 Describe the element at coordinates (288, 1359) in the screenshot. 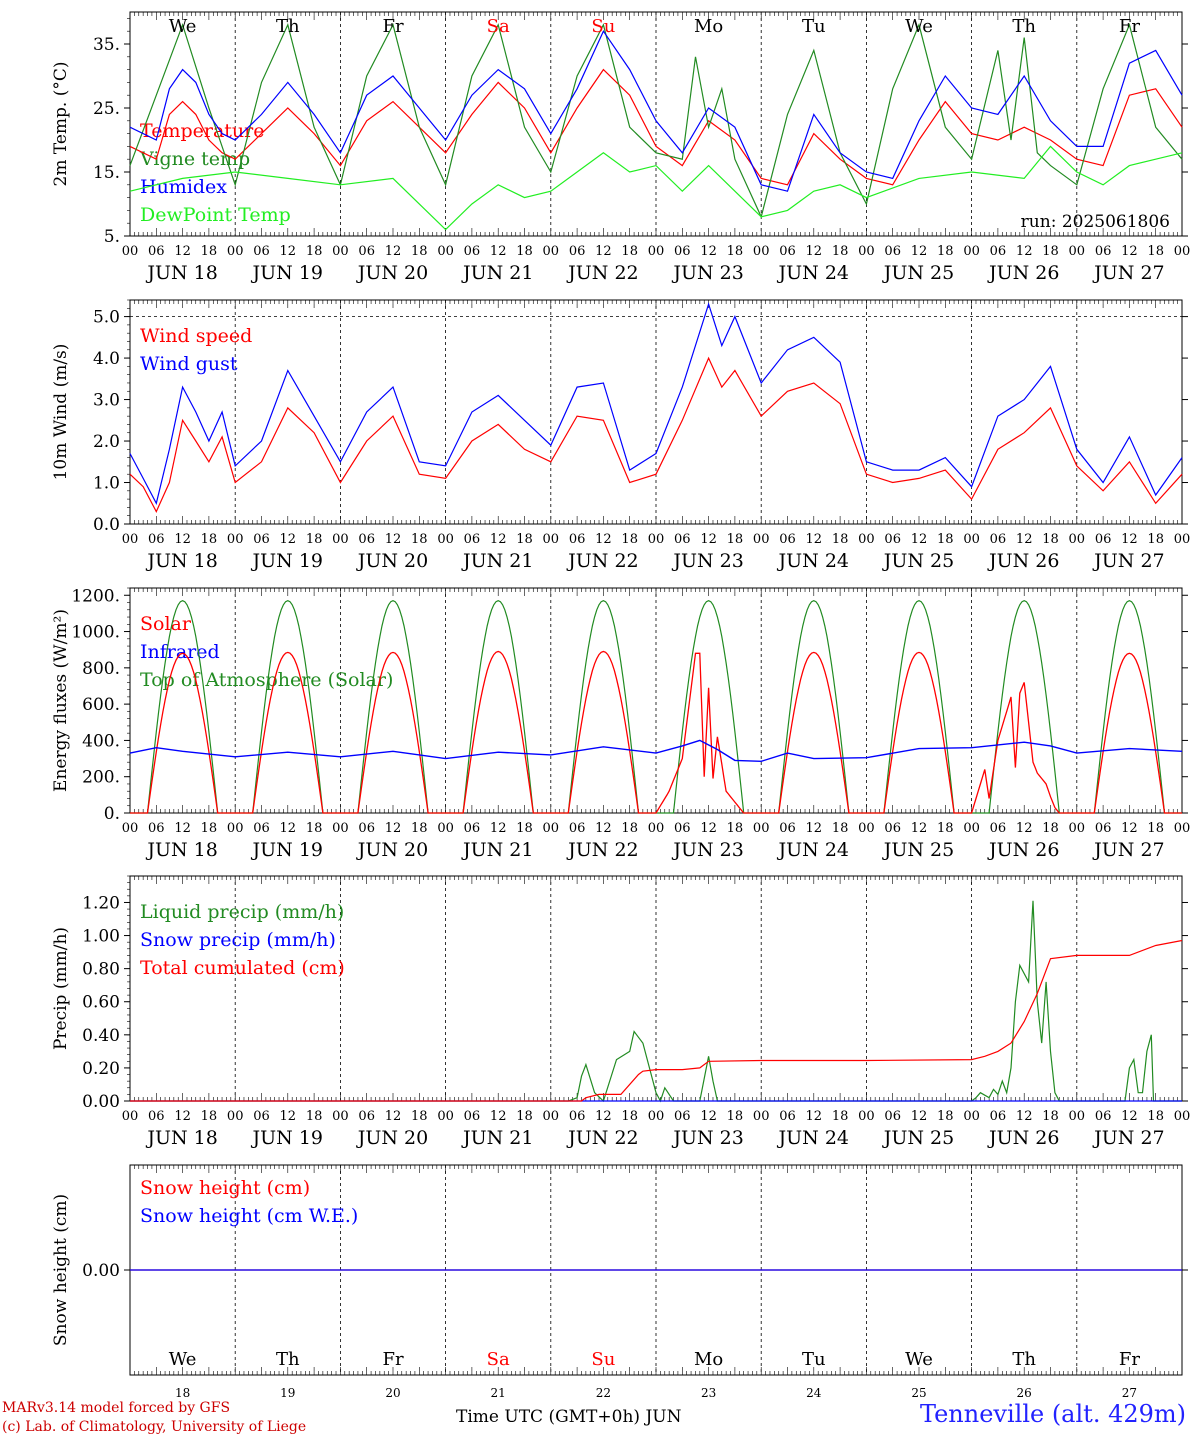

I see `weekday-label: Th` at that location.